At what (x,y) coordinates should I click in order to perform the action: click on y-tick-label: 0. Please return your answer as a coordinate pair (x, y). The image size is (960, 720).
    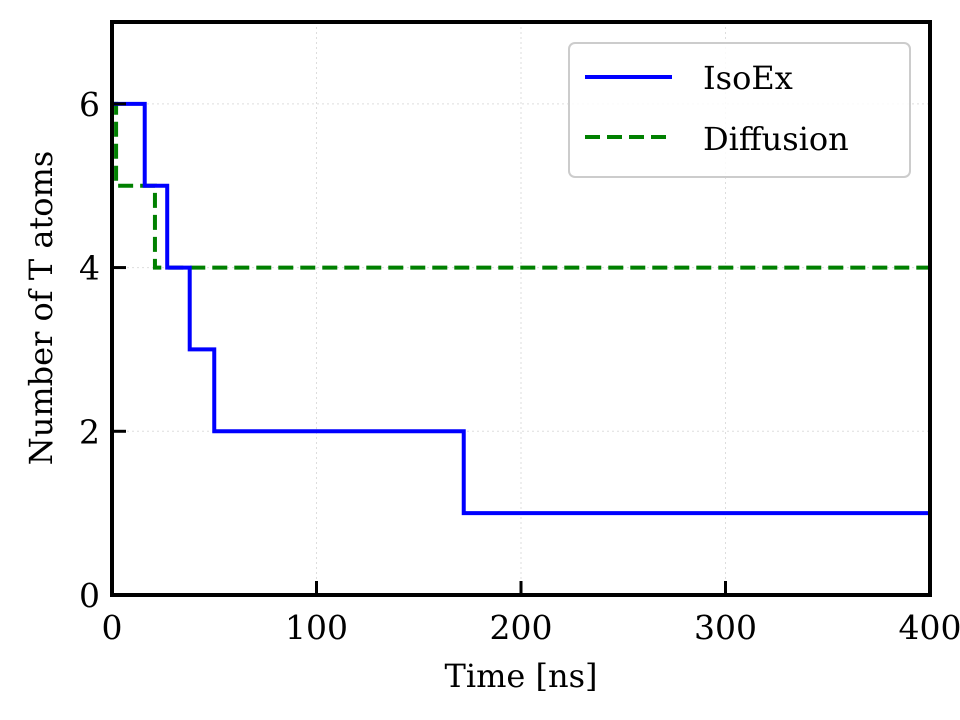
    Looking at the image, I should click on (89, 595).